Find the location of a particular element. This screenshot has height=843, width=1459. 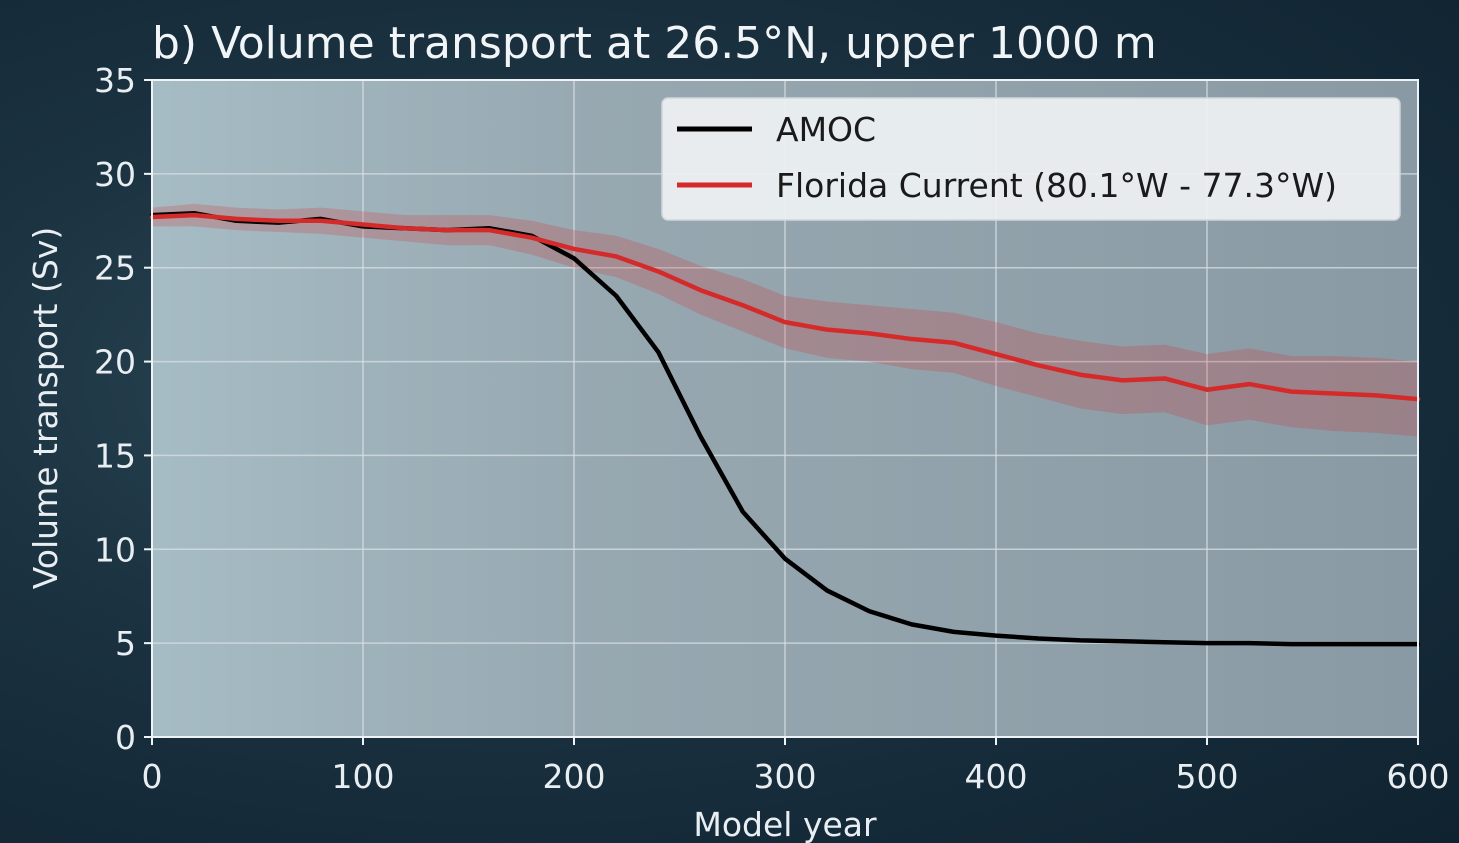

x-tick-label: 200 is located at coordinates (574, 776).